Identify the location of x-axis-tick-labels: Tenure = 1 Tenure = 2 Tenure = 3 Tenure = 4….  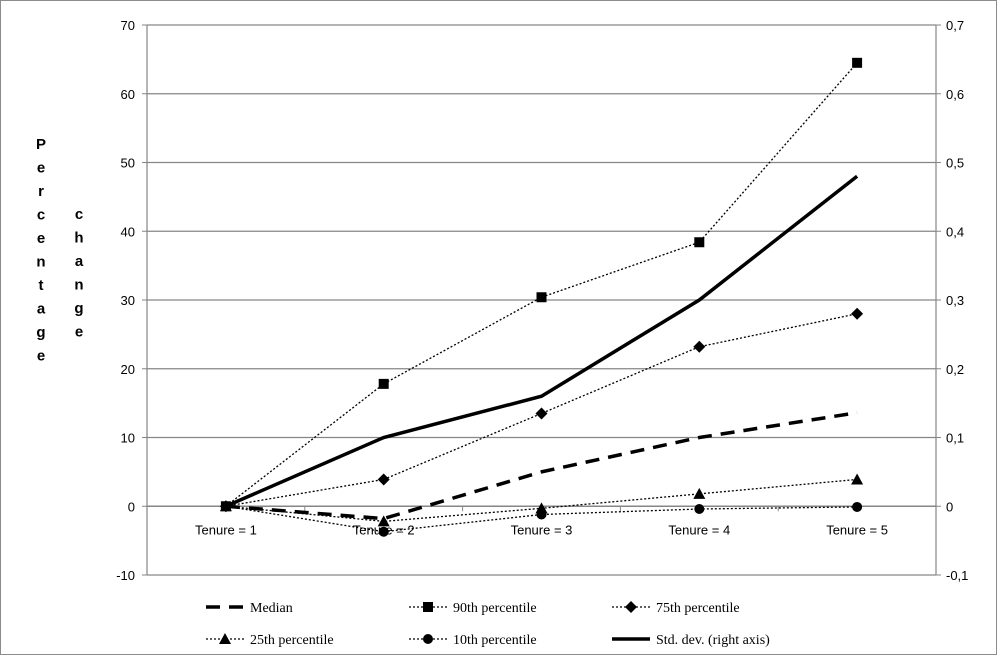
(541, 529).